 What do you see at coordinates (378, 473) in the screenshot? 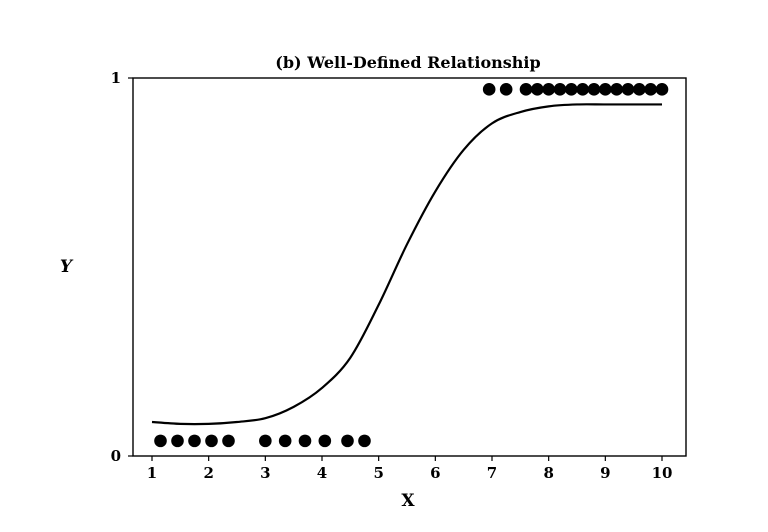
I see `x-tick-label: 5` at bounding box center [378, 473].